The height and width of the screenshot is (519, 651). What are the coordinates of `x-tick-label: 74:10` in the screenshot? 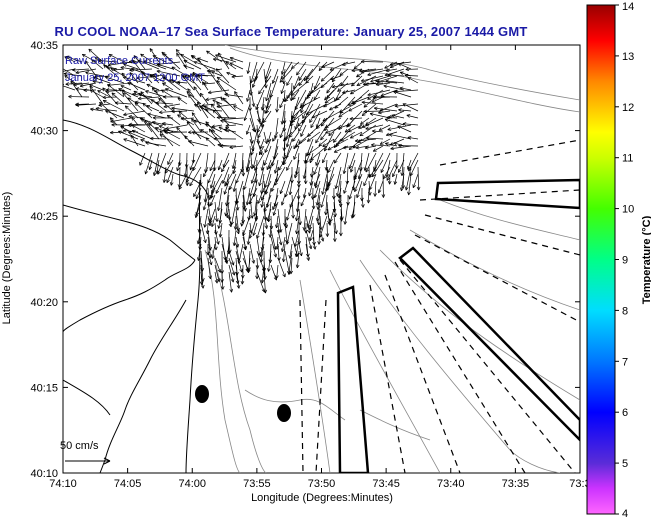 It's located at (63, 484).